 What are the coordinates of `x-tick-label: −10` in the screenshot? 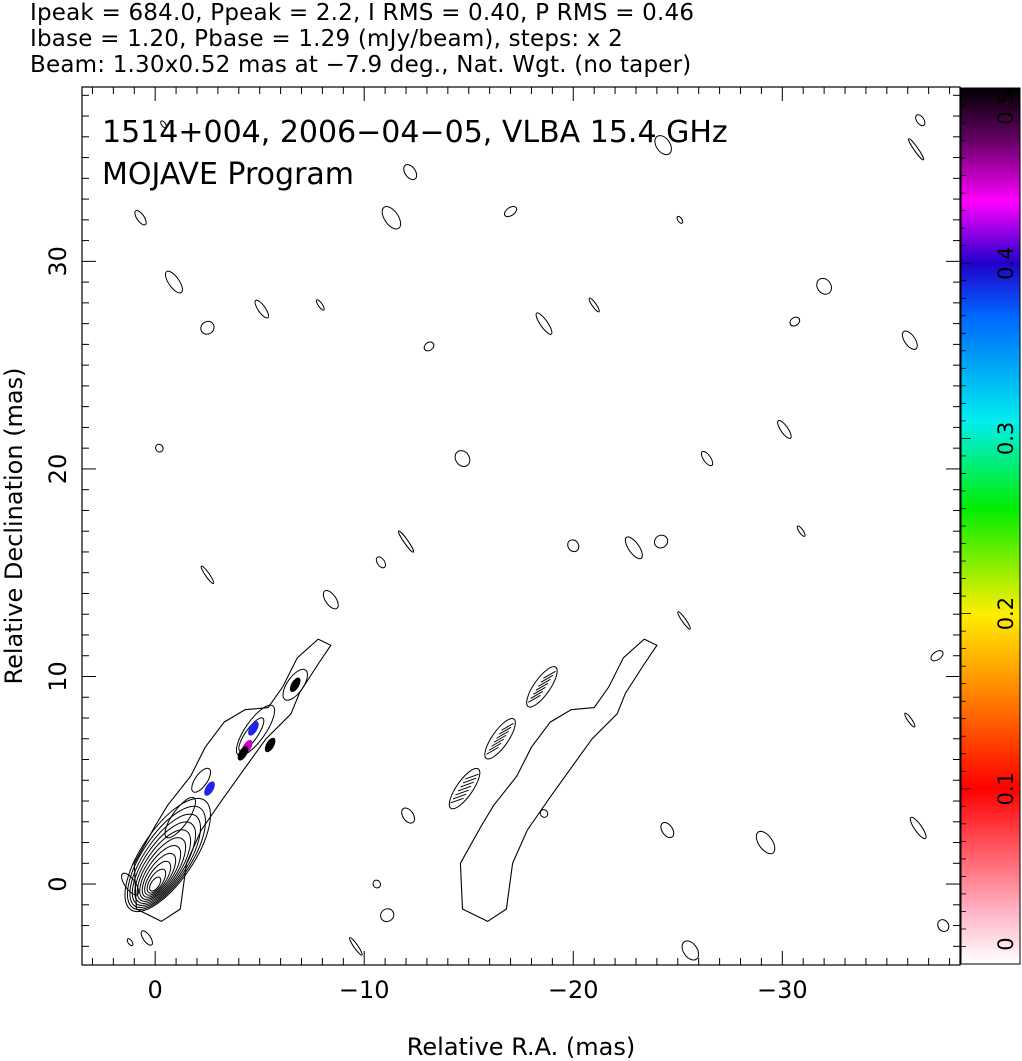 It's located at (364, 990).